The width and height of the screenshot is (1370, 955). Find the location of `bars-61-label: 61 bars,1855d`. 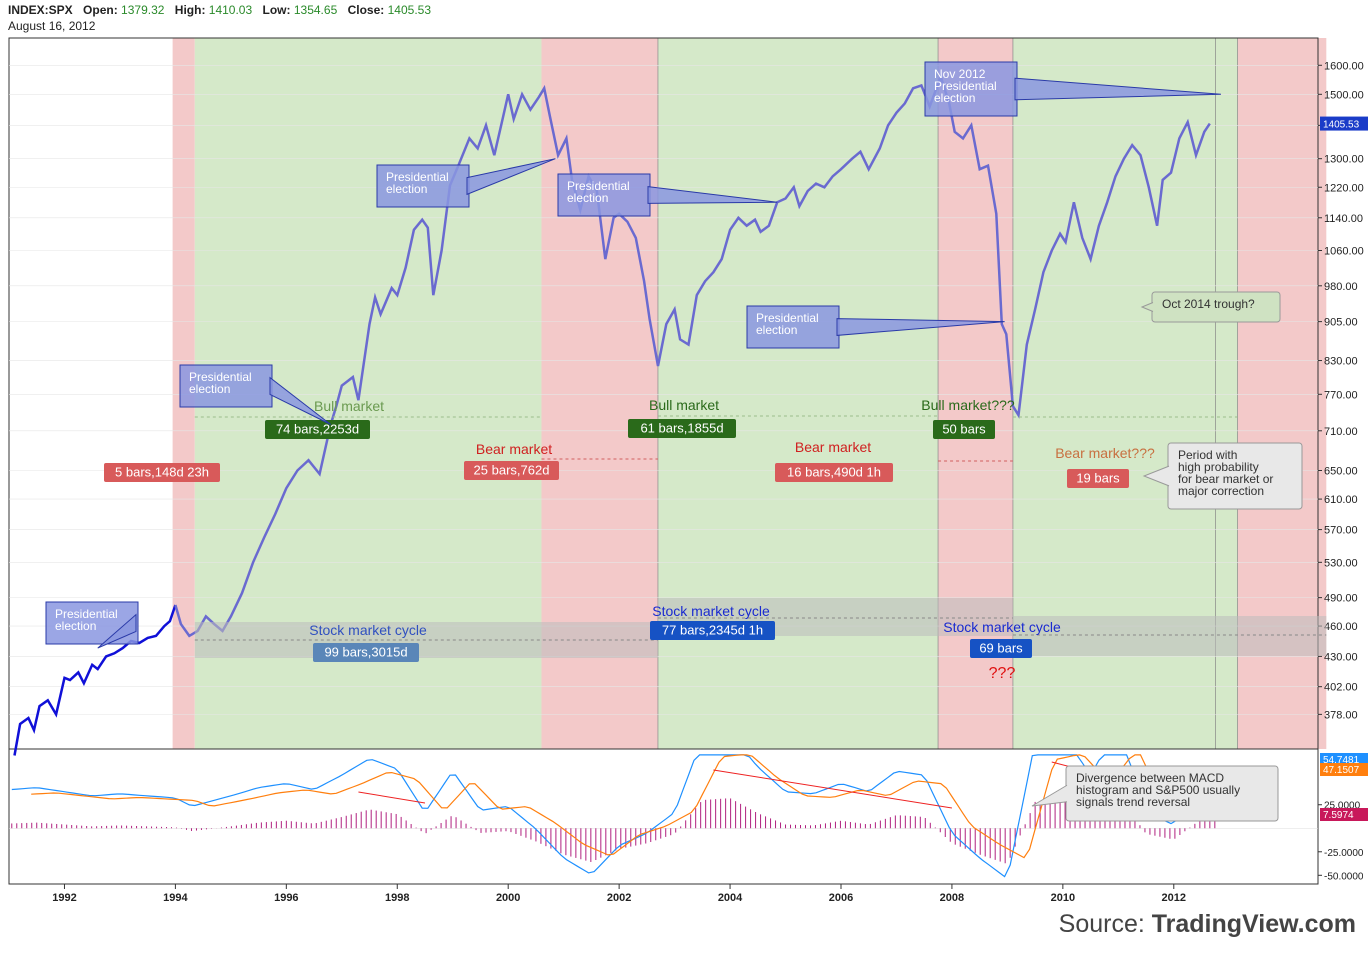

bars-61-label: 61 bars,1855d is located at coordinates (681, 428).